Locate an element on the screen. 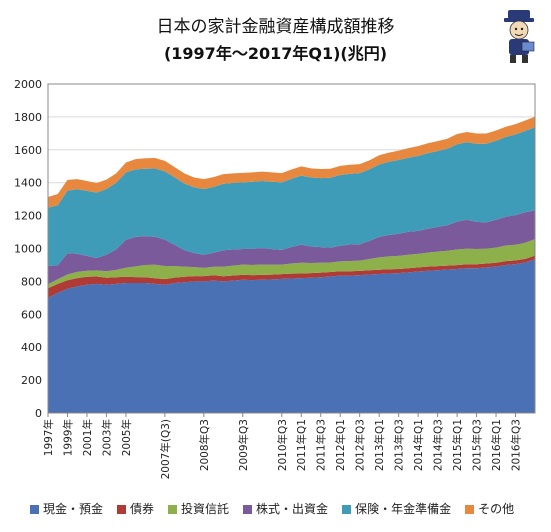 This screenshot has width=551, height=532. x-tick-label: 2013年Q3 is located at coordinates (399, 445).